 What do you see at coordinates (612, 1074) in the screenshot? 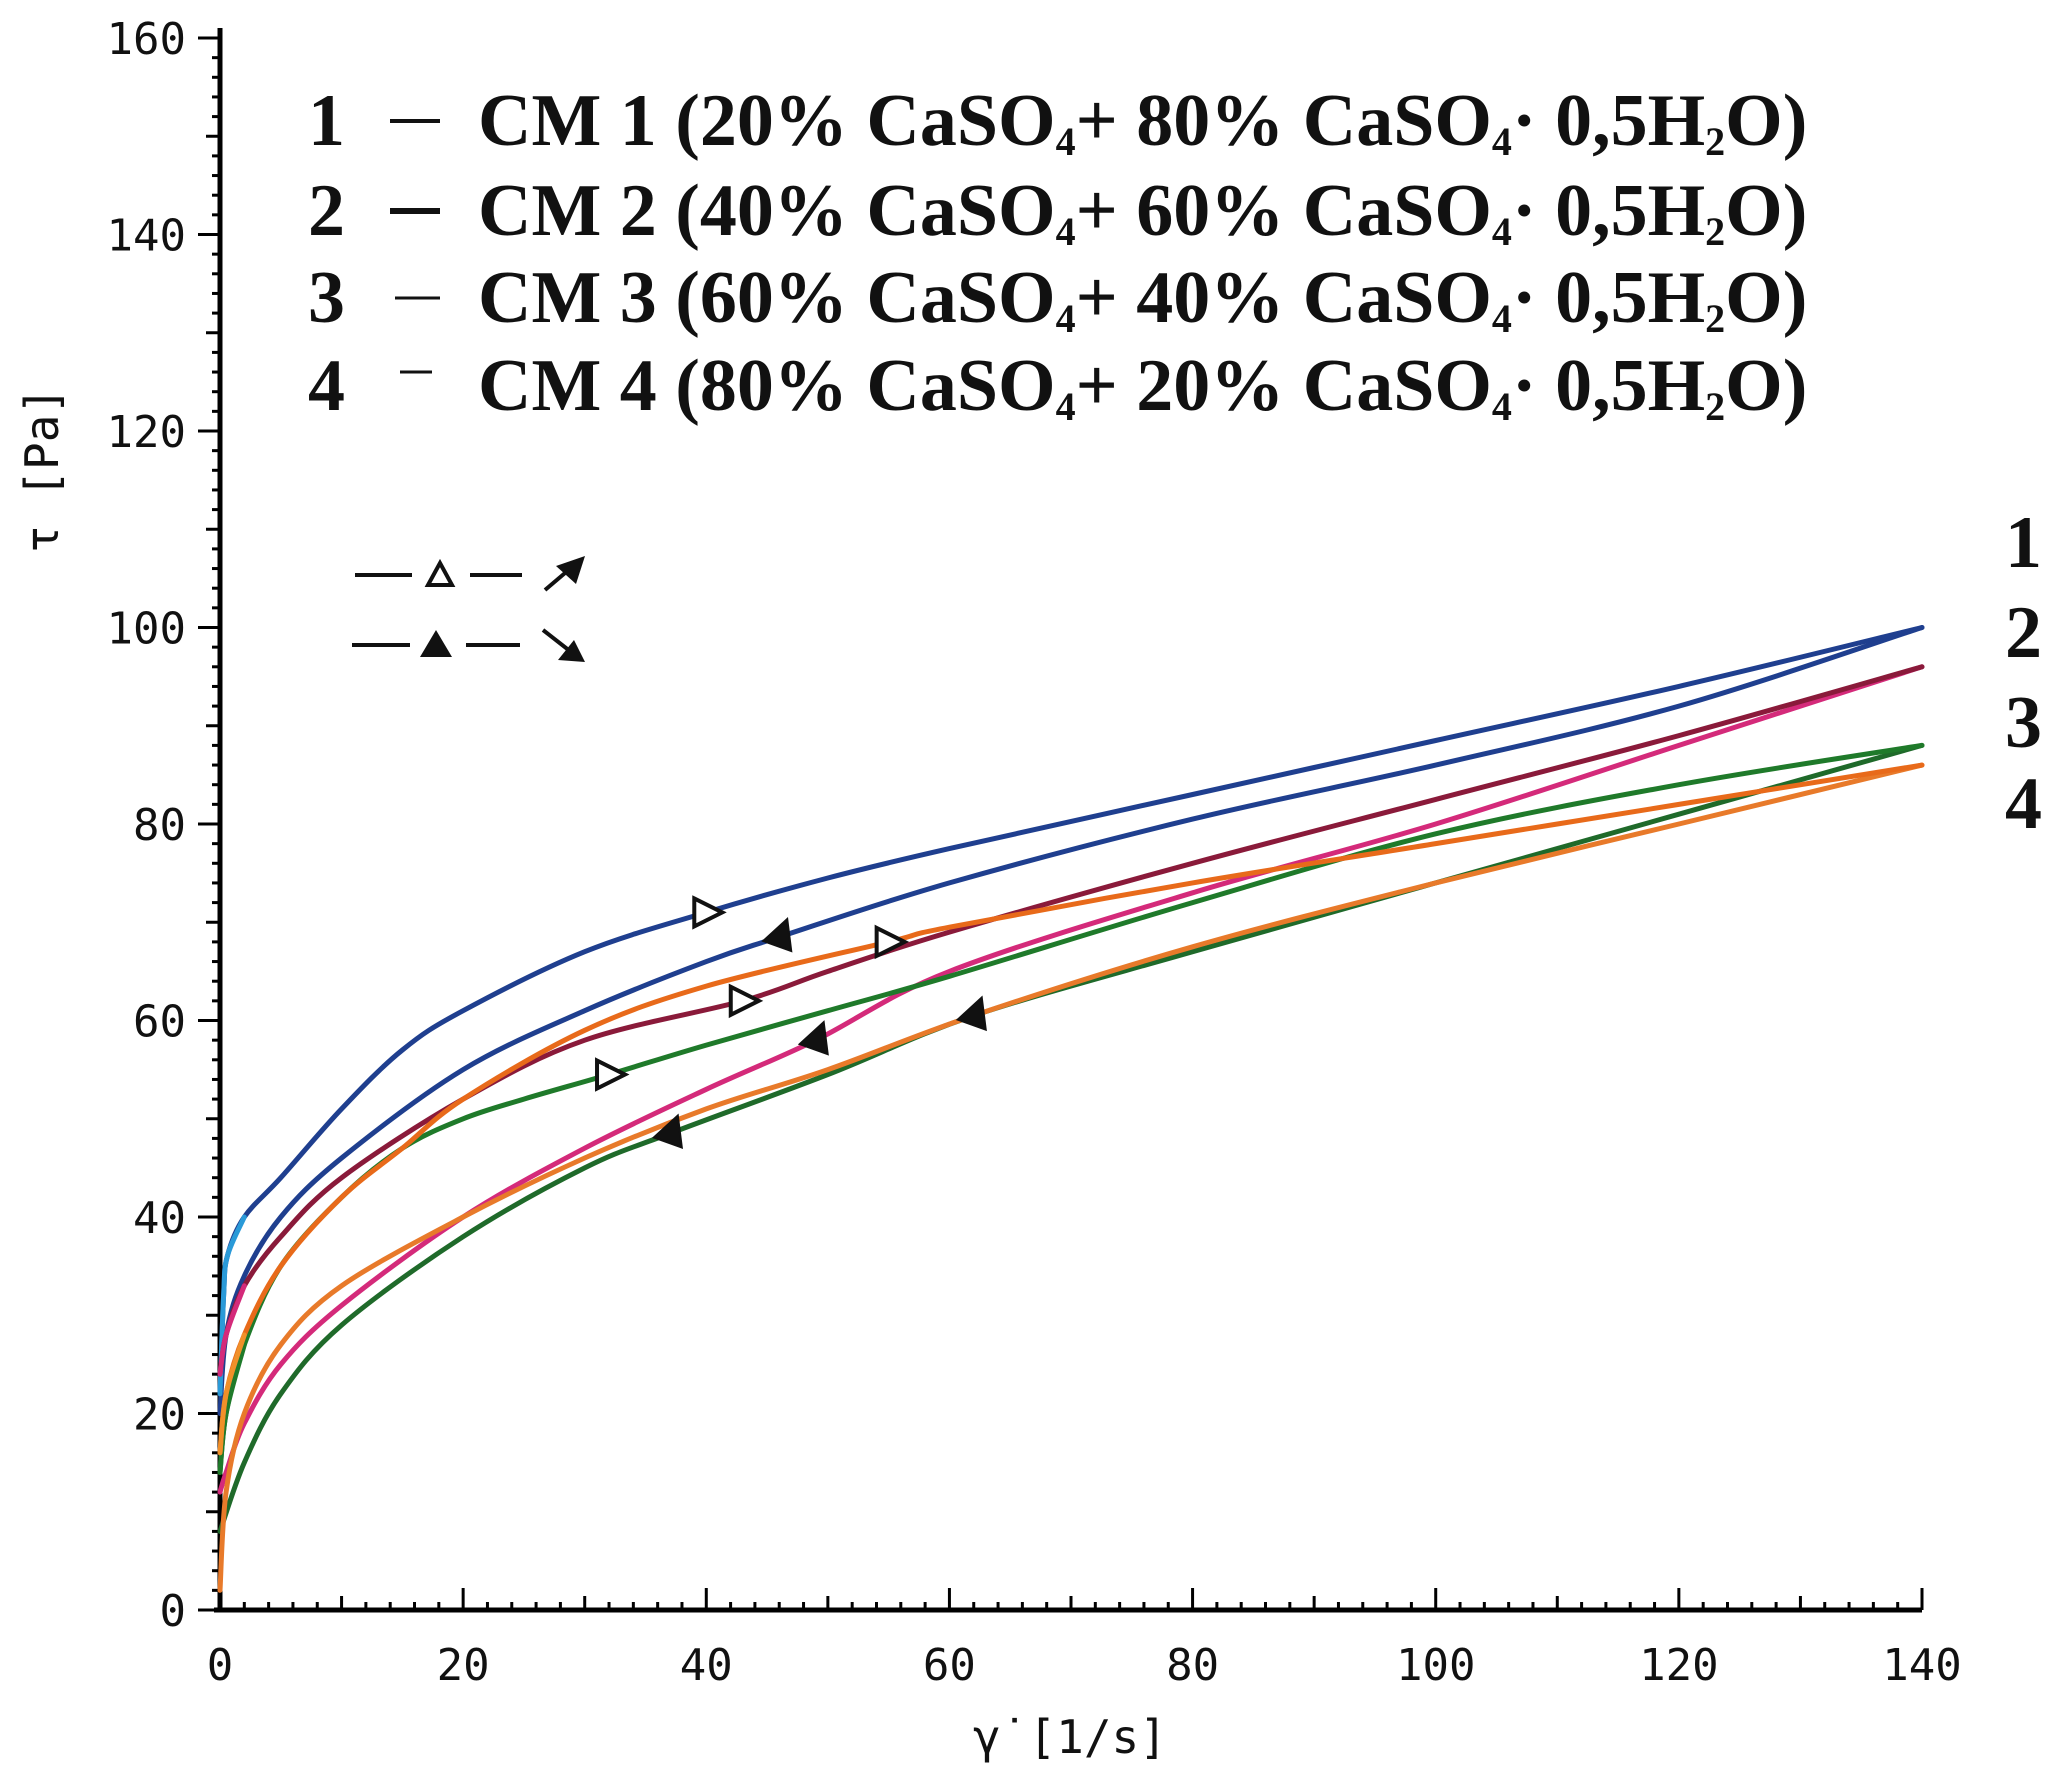
I see `cm-3-up-marker` at bounding box center [612, 1074].